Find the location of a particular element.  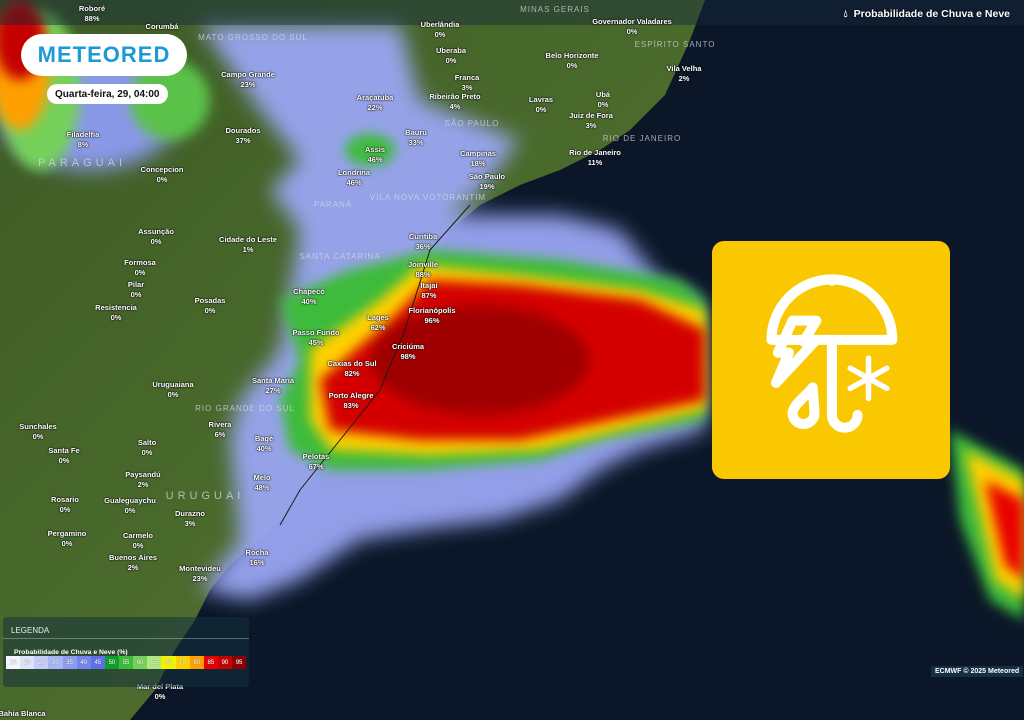

city-marker: Rocha 16% is located at coordinates (257, 558).